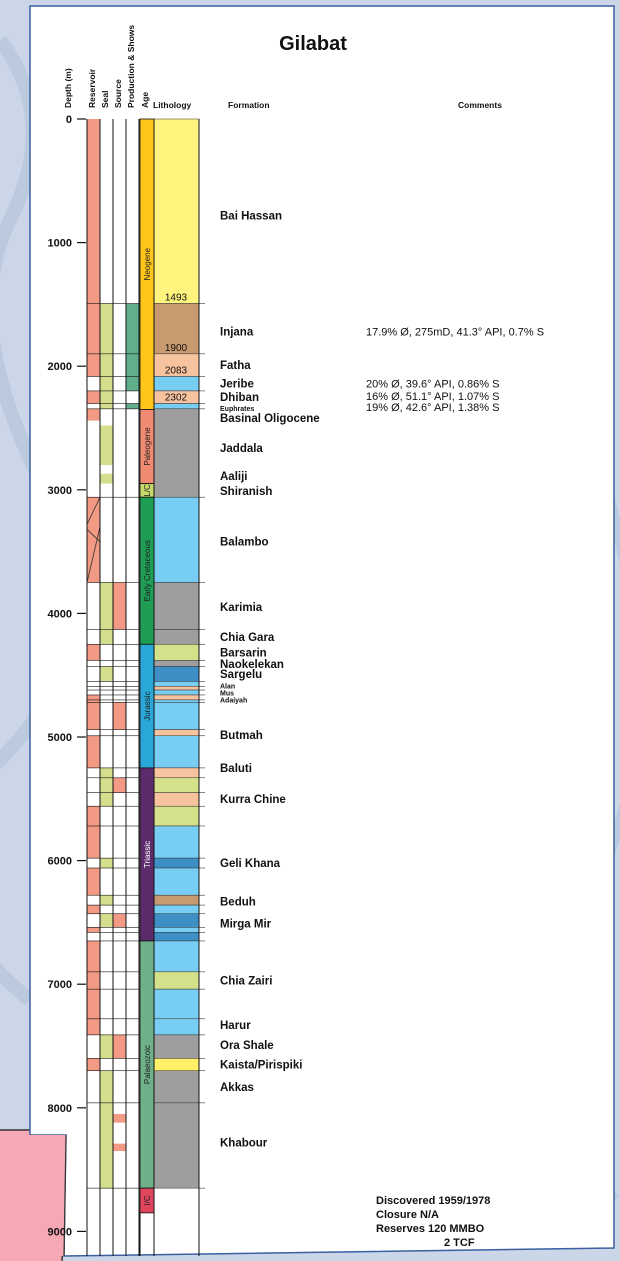 This screenshot has width=620, height=1261. I want to click on formation-label: Fatha, so click(235, 366).